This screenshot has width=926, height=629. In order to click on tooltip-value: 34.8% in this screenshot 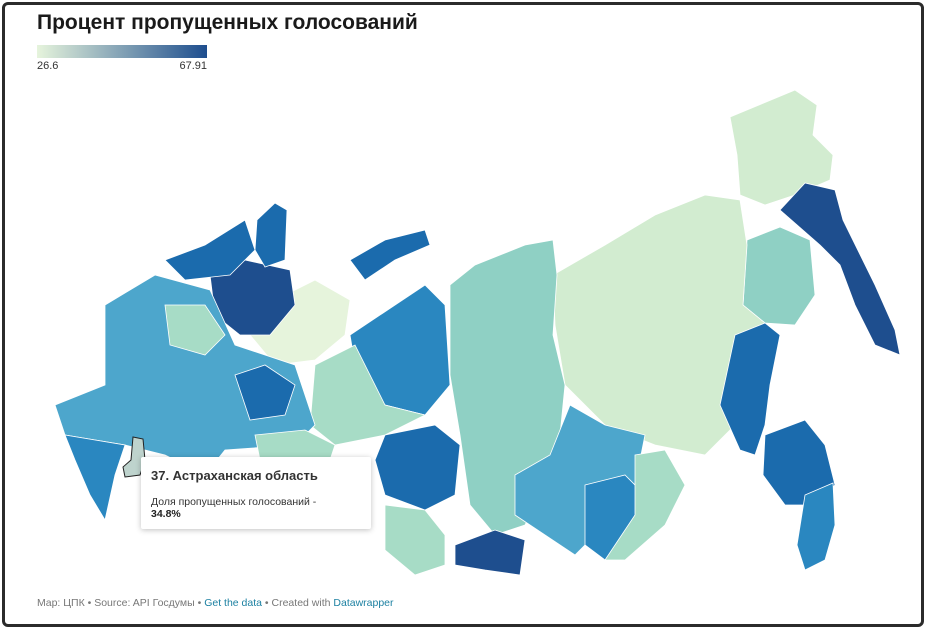, I will do `click(166, 514)`.